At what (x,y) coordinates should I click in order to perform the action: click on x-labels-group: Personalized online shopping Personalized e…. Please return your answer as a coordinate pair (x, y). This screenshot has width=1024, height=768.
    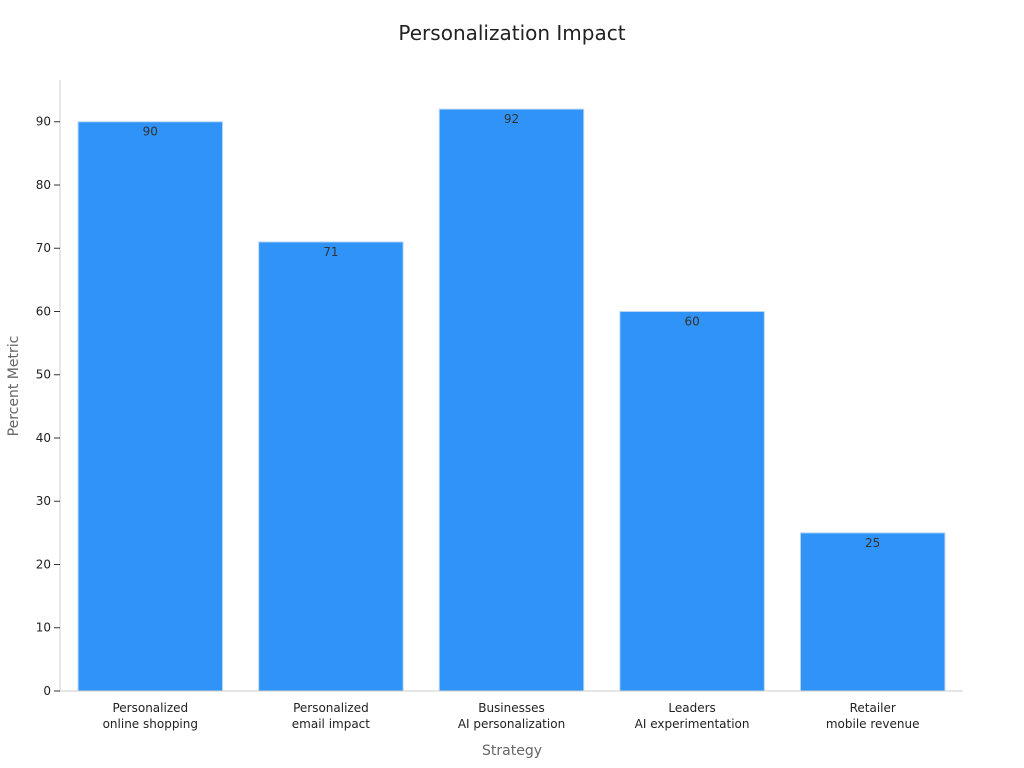
    Looking at the image, I should click on (511, 716).